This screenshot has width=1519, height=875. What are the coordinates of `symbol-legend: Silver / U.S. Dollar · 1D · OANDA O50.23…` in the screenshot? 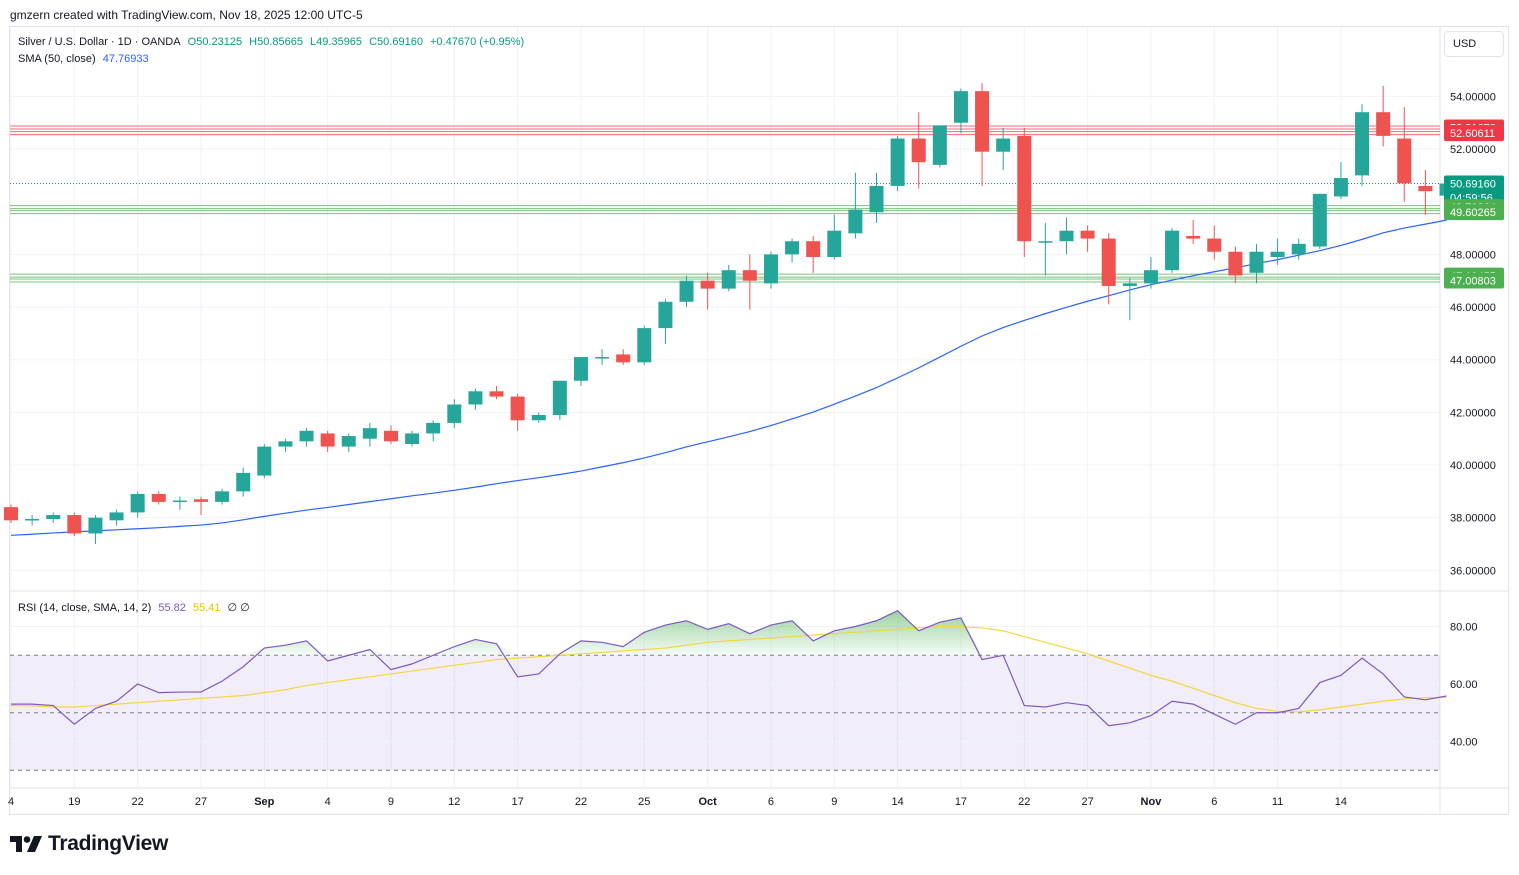 It's located at (273, 42).